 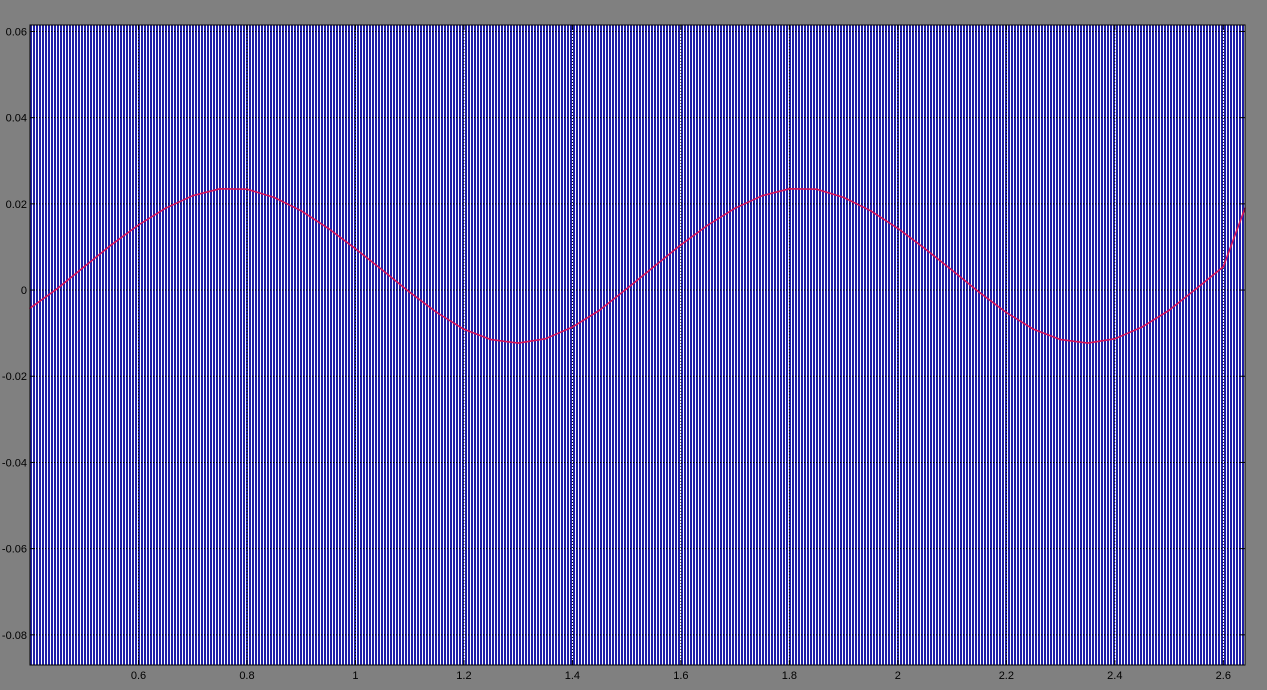 What do you see at coordinates (898, 676) in the screenshot?
I see `x-tick-label: 2` at bounding box center [898, 676].